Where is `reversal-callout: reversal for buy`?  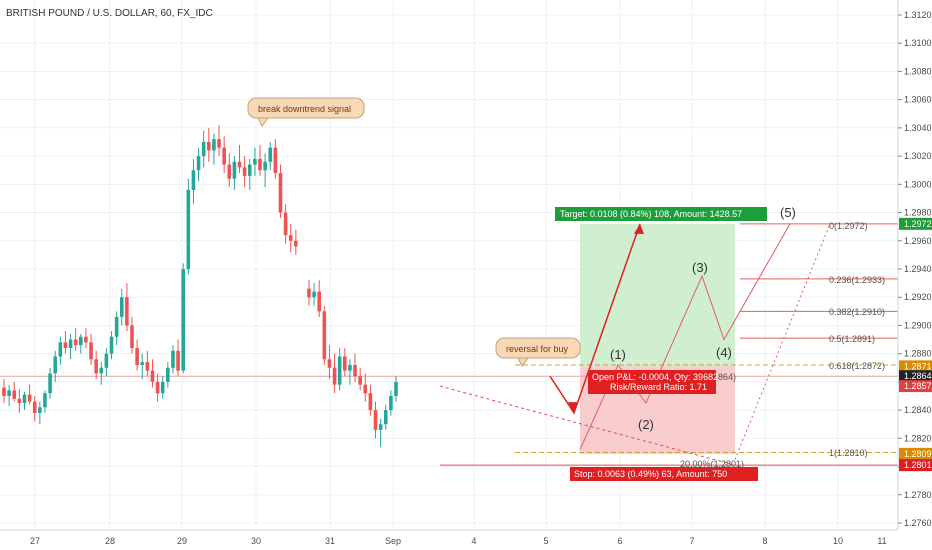
reversal-callout: reversal for buy is located at coordinates (538, 352).